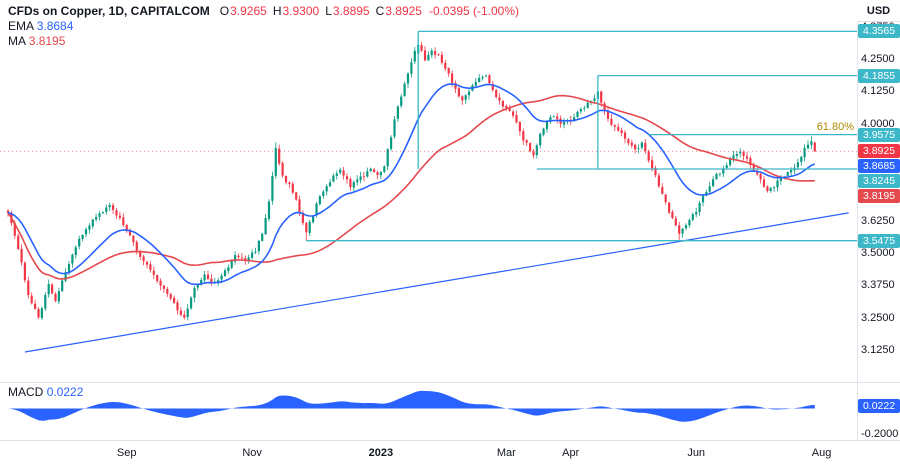  I want to click on ma-indicator-row: MA 3.8195, so click(263, 41).